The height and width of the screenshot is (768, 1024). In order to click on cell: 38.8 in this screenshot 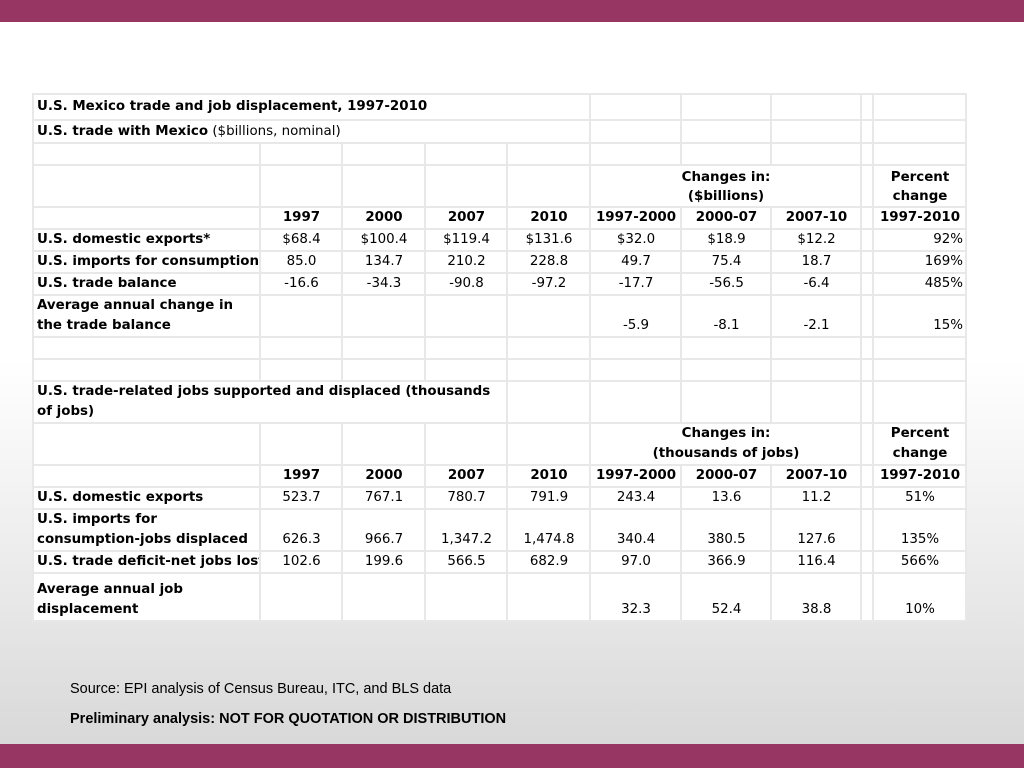, I will do `click(816, 597)`.